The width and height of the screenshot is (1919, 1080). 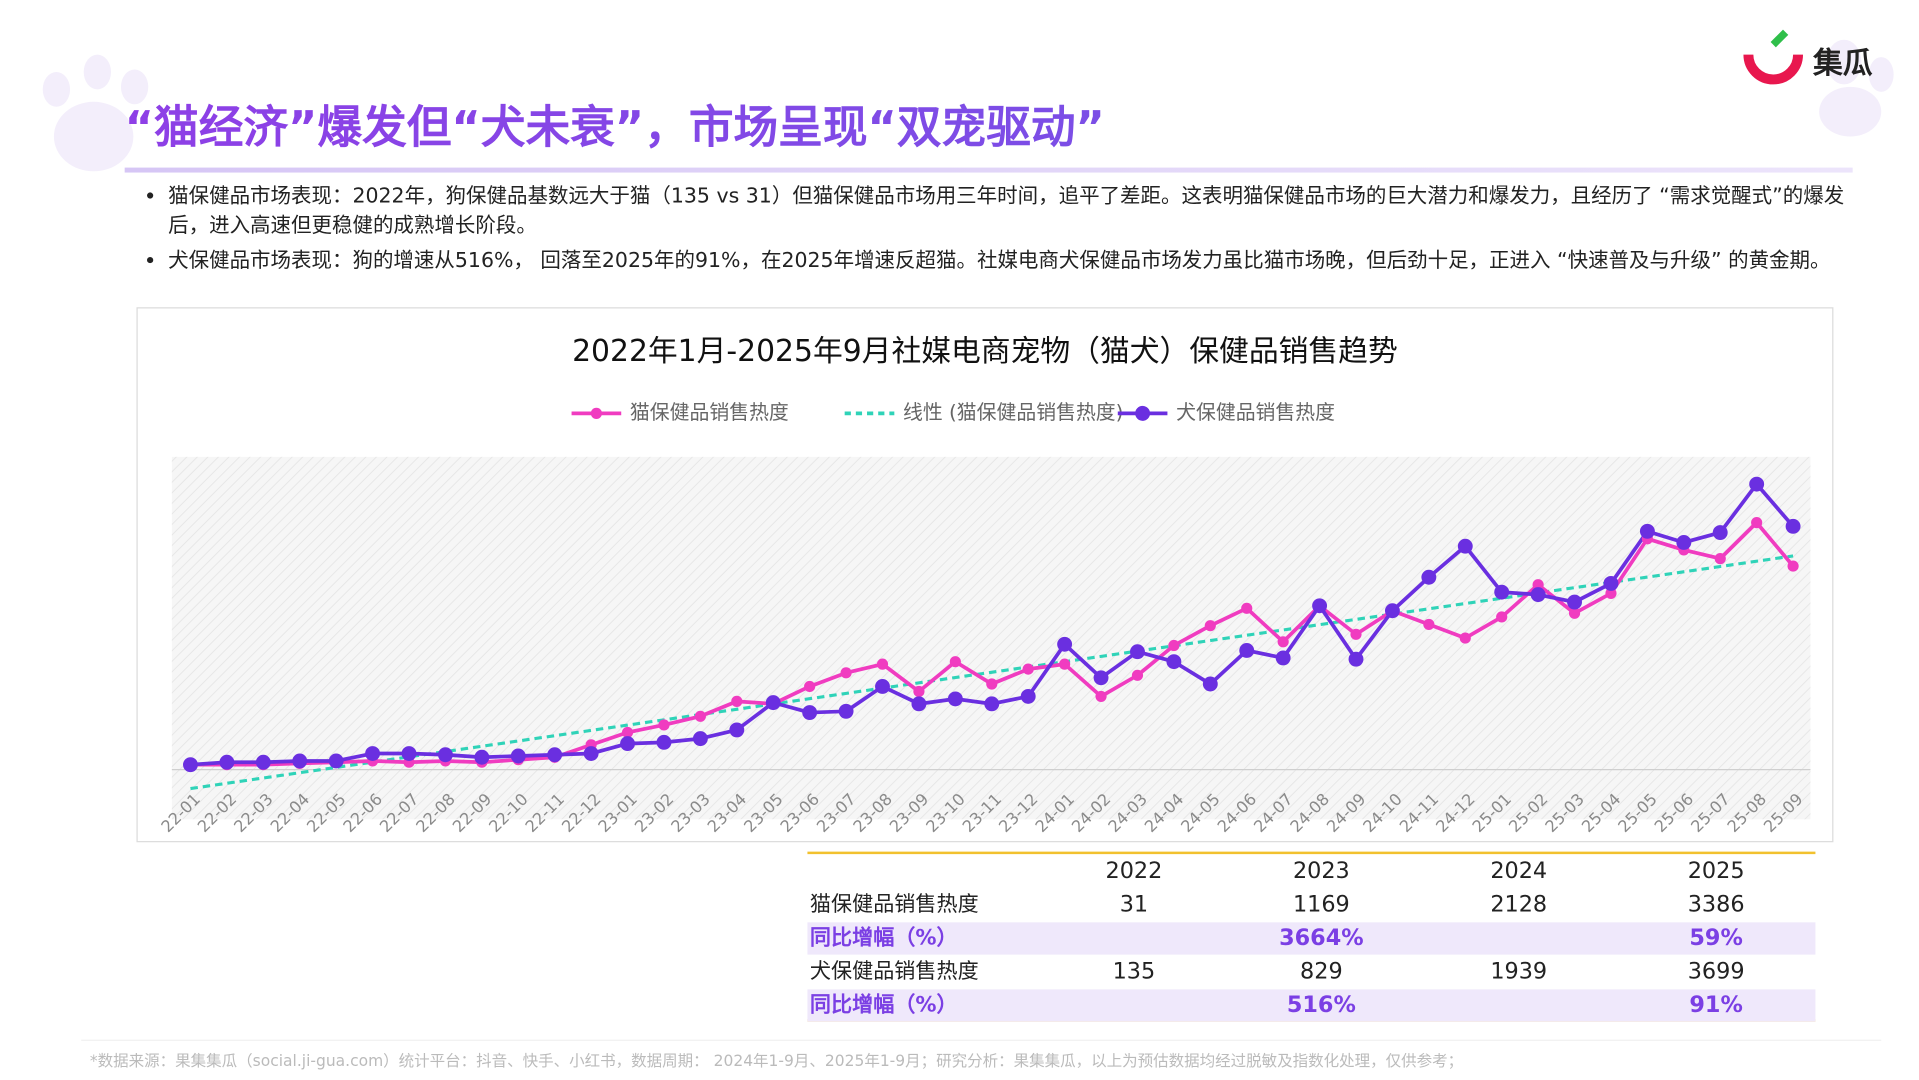 I want to click on table-cell: 135, so click(x=1134, y=972).